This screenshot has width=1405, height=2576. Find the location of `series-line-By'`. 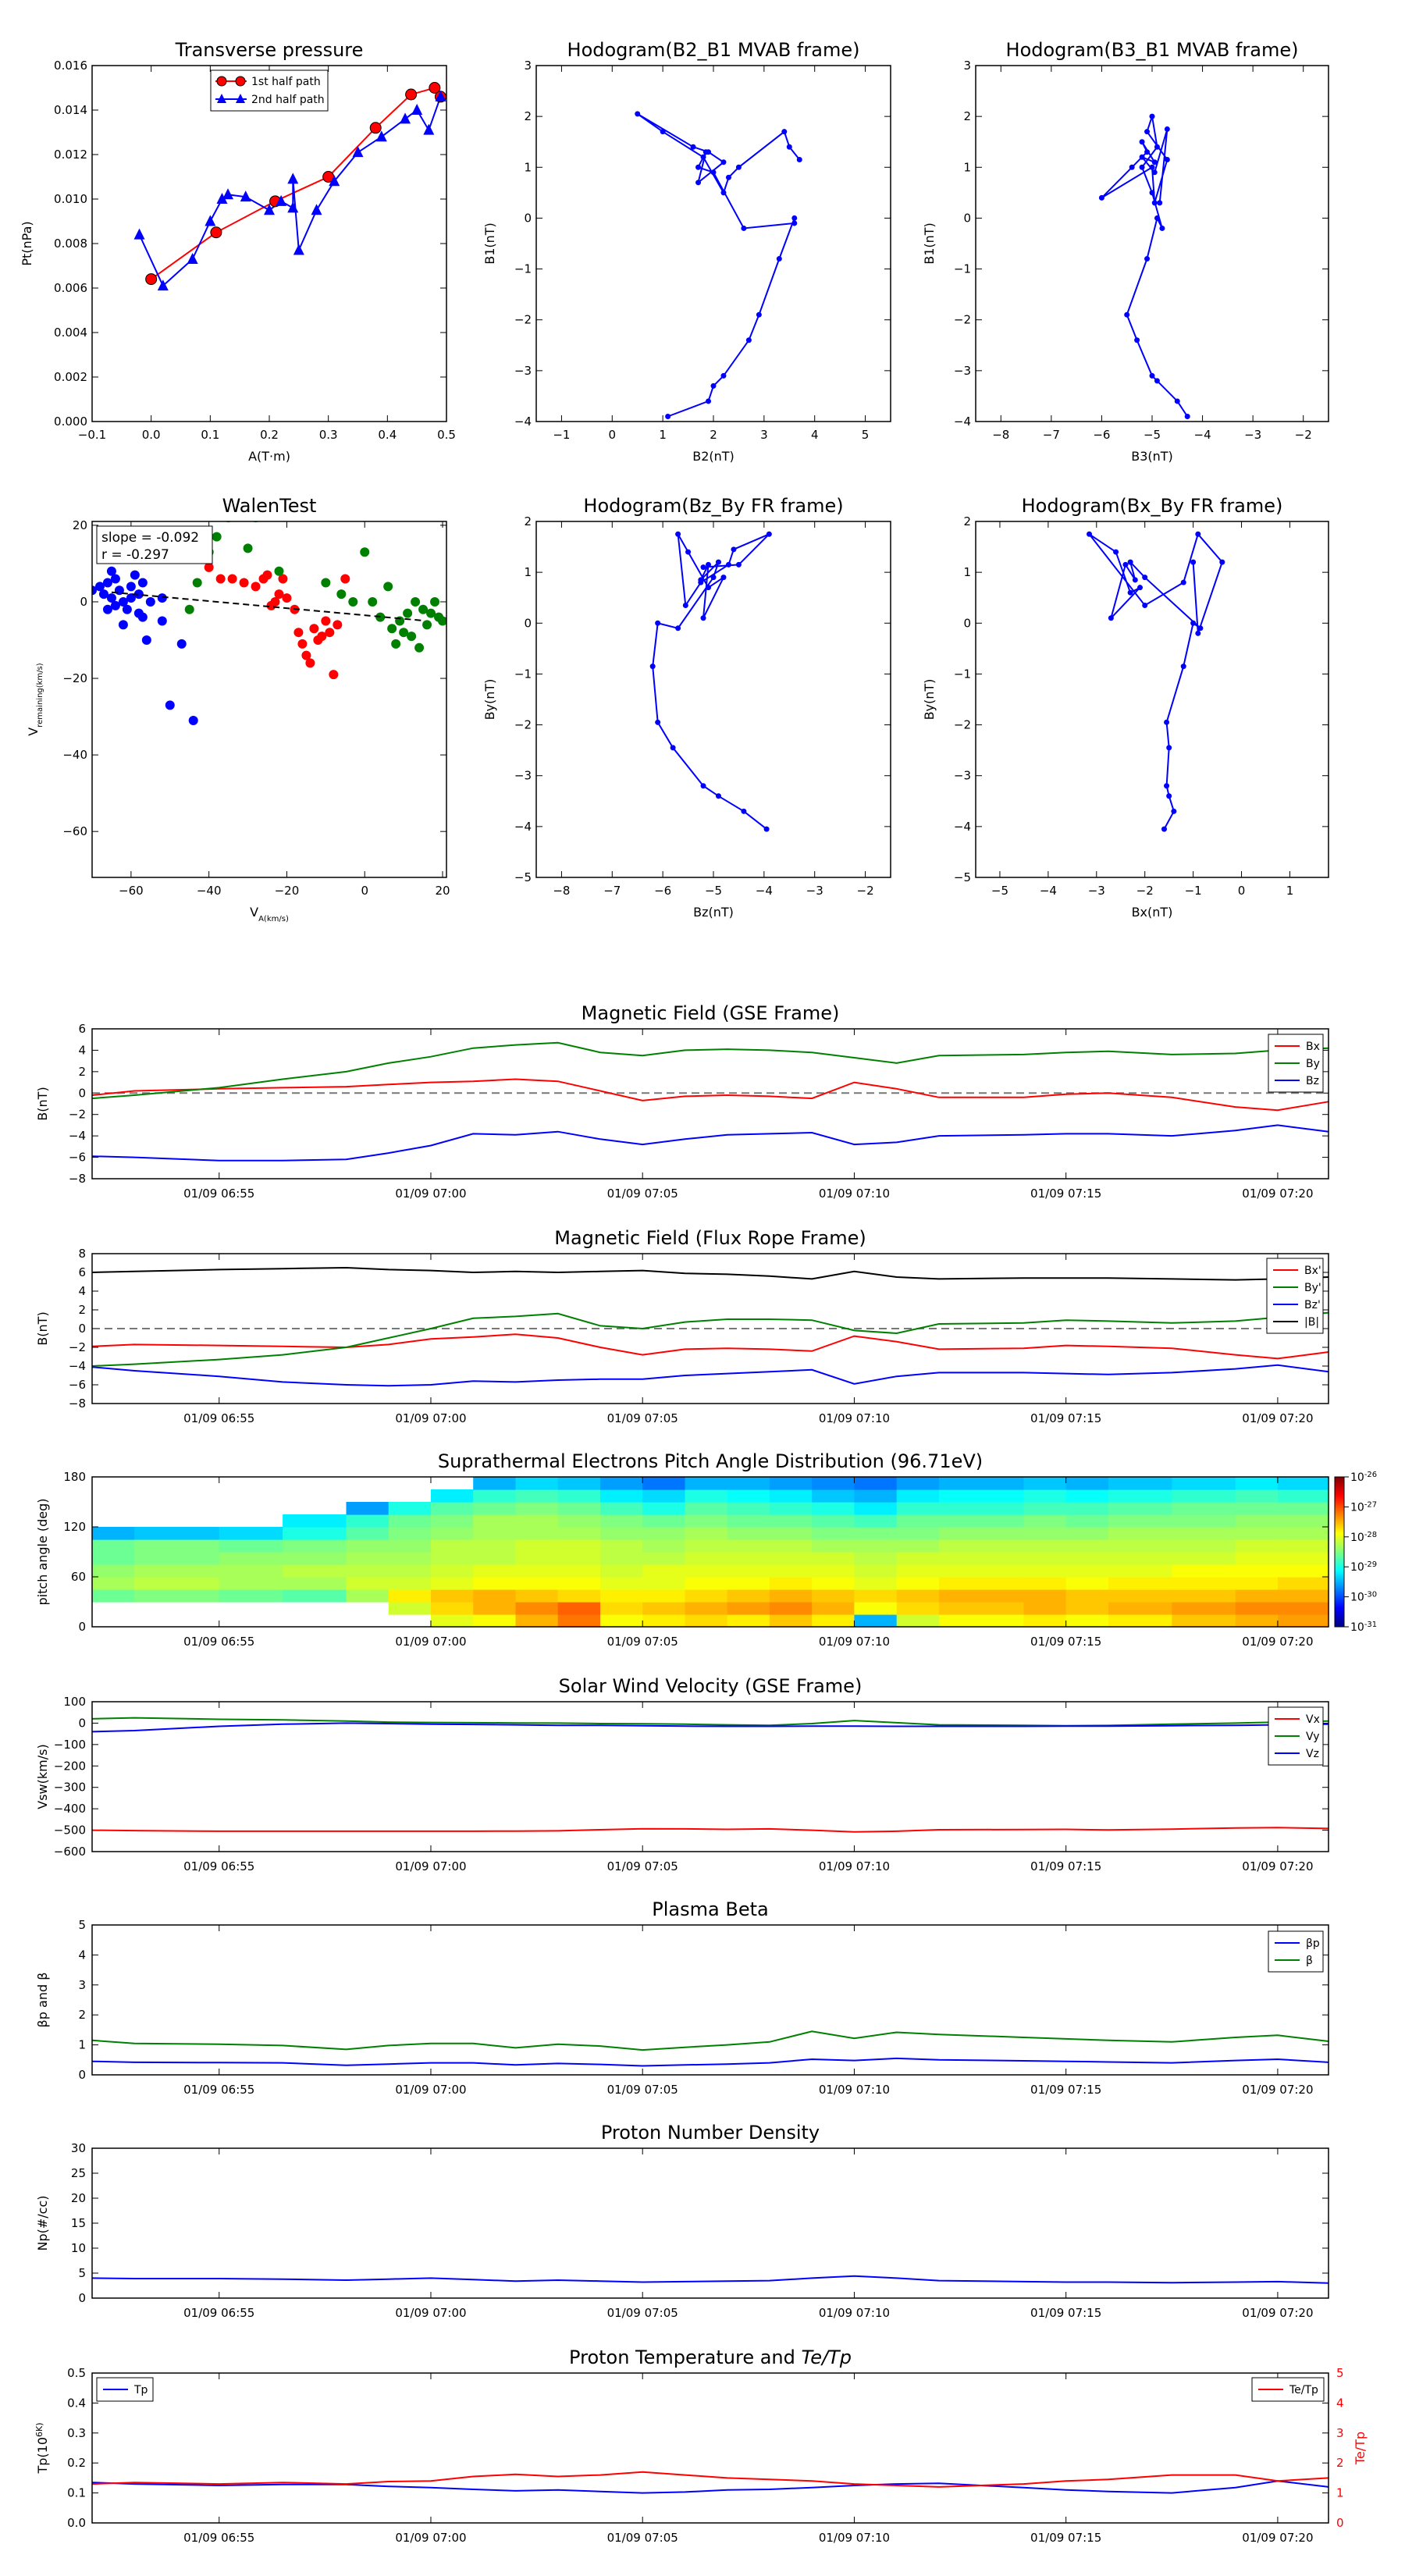

series-line-By' is located at coordinates (710, 1339).